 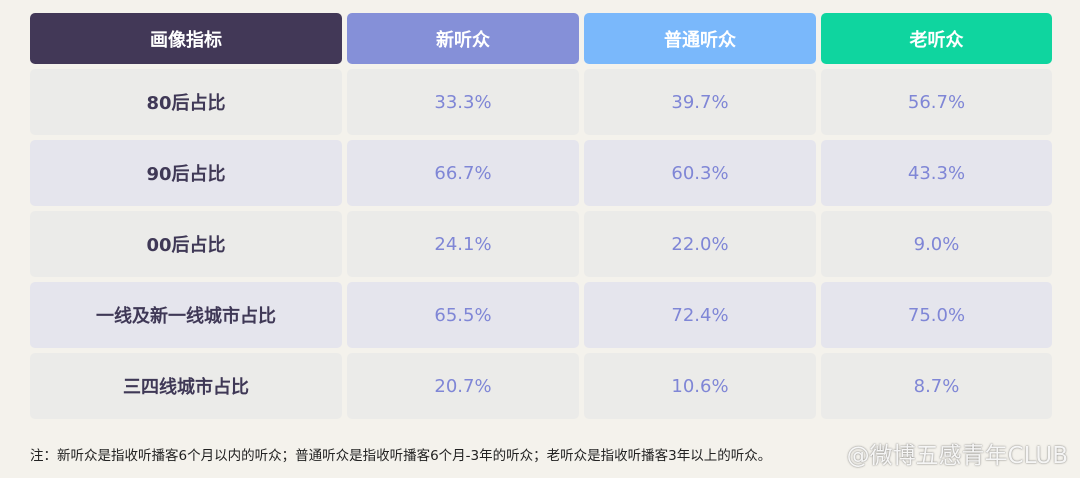 I want to click on cell-value: 72.4%, so click(x=700, y=315).